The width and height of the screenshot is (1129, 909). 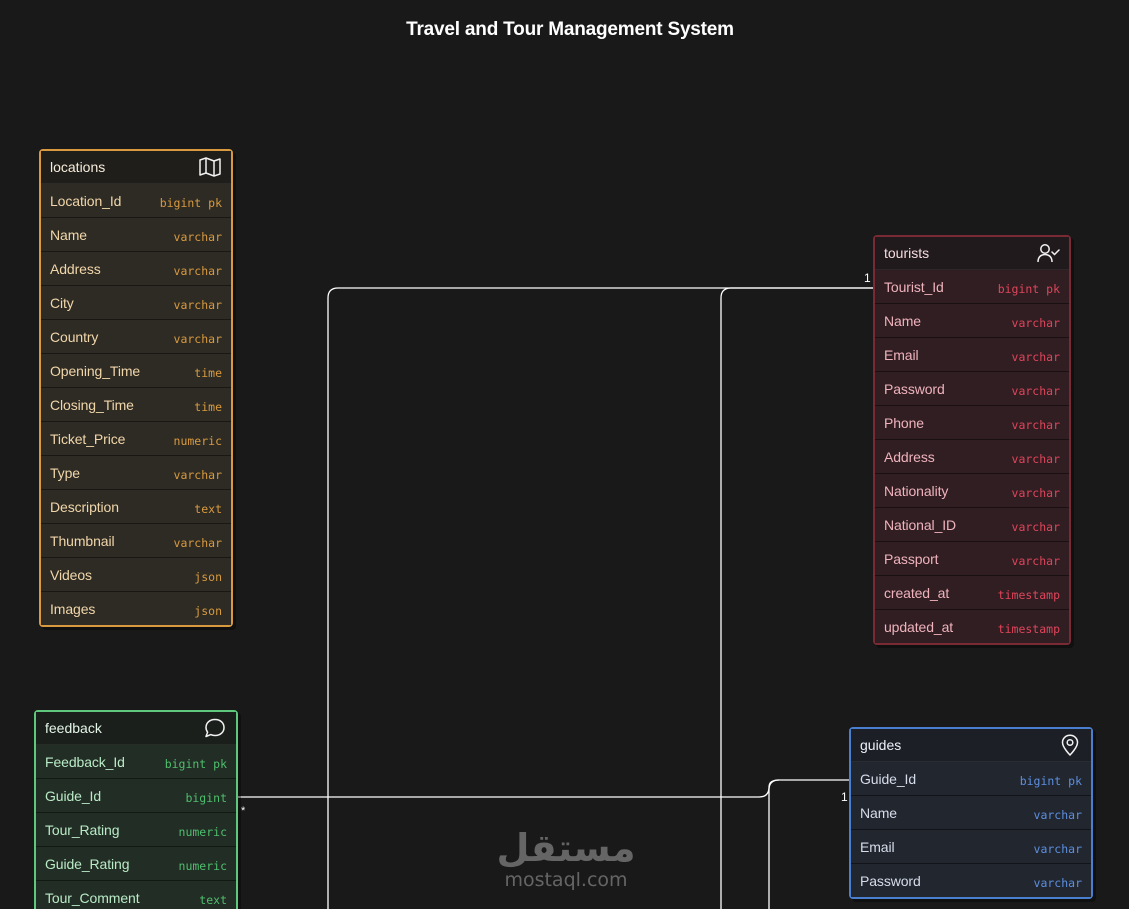 I want to click on field-row: Tour_Comment text, so click(x=136, y=894).